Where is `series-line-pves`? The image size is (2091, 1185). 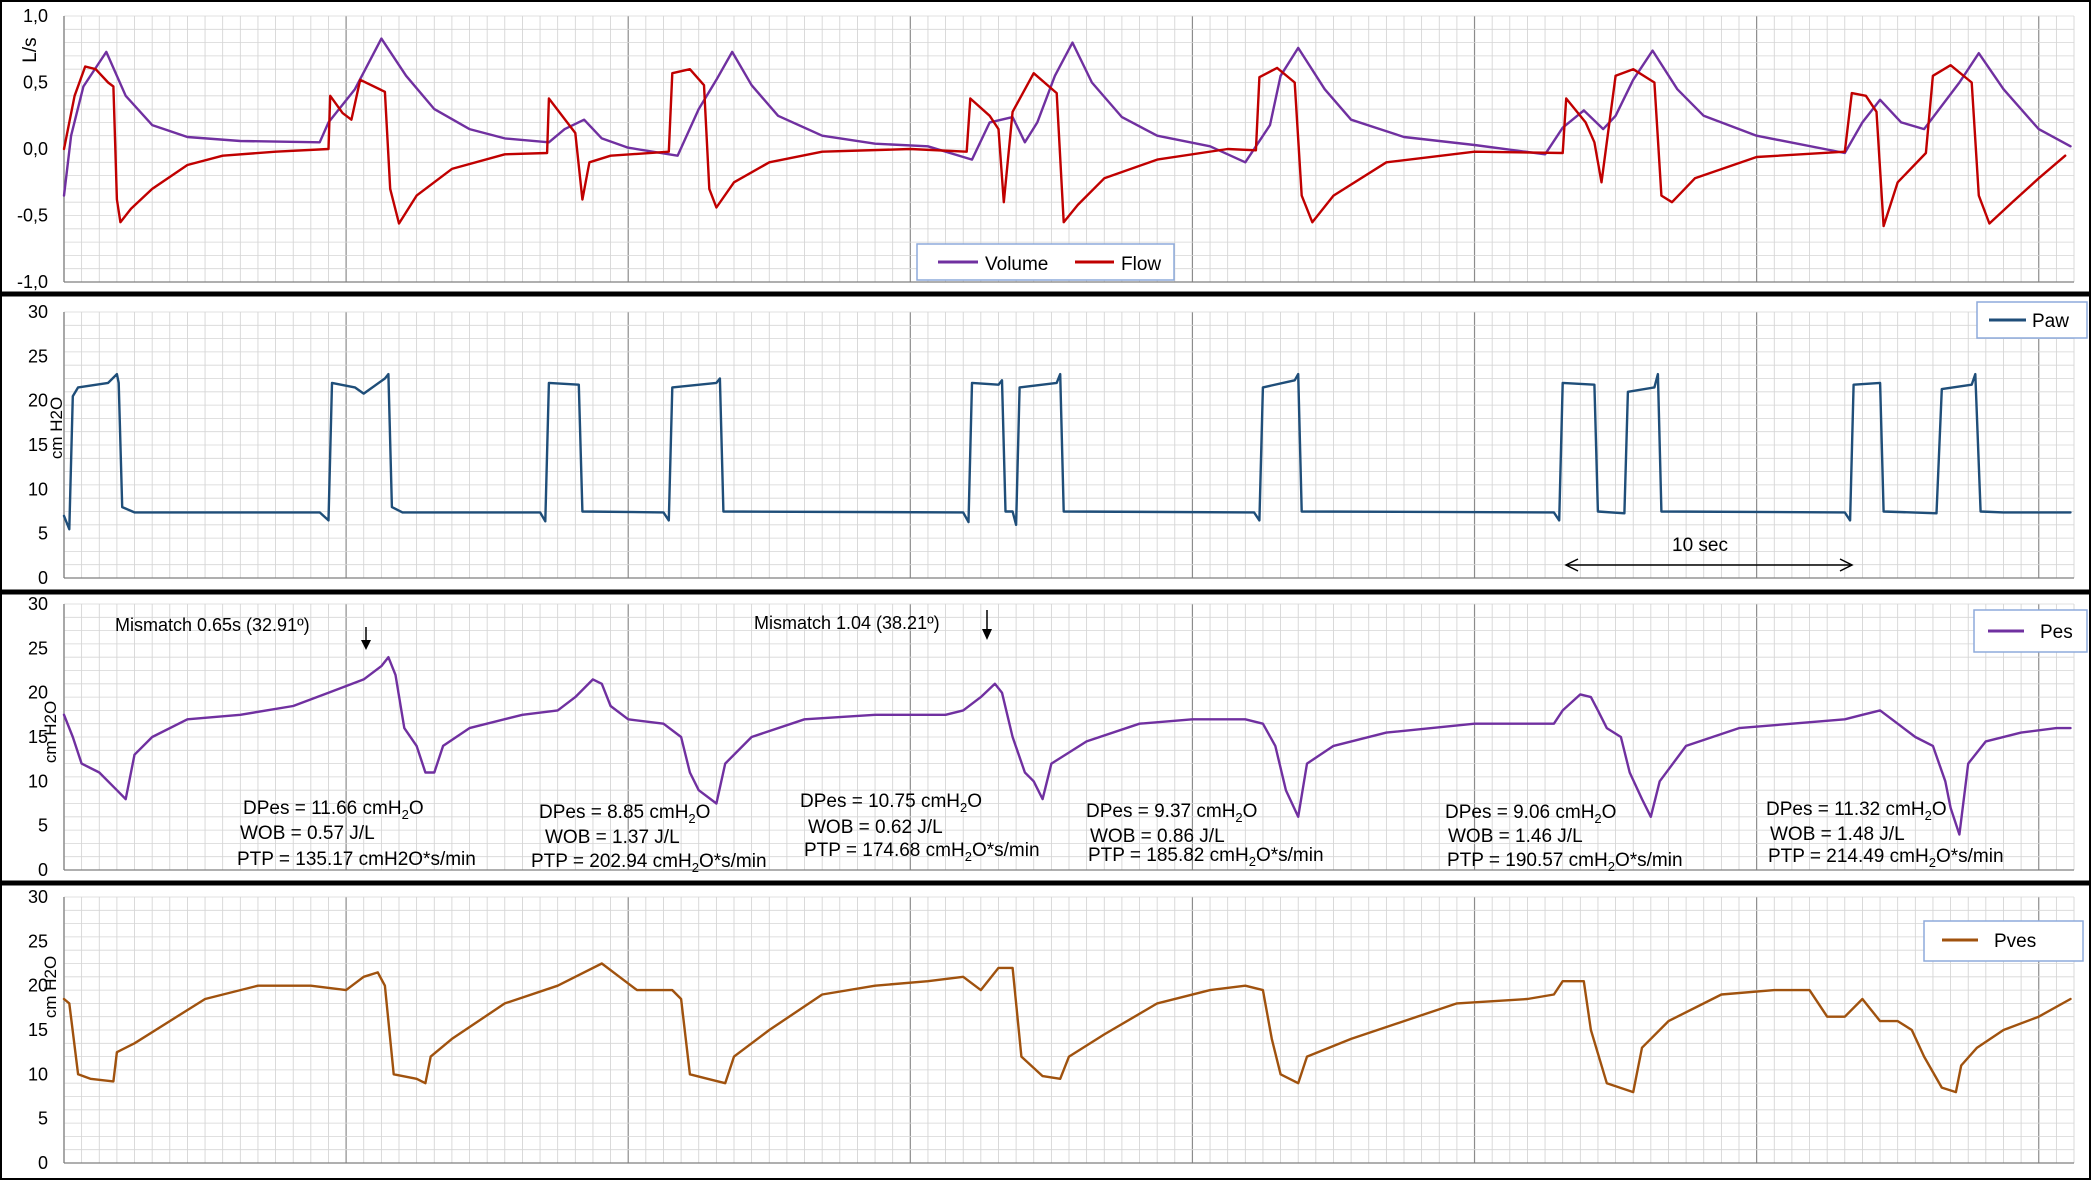
series-line-pves is located at coordinates (1067, 1028).